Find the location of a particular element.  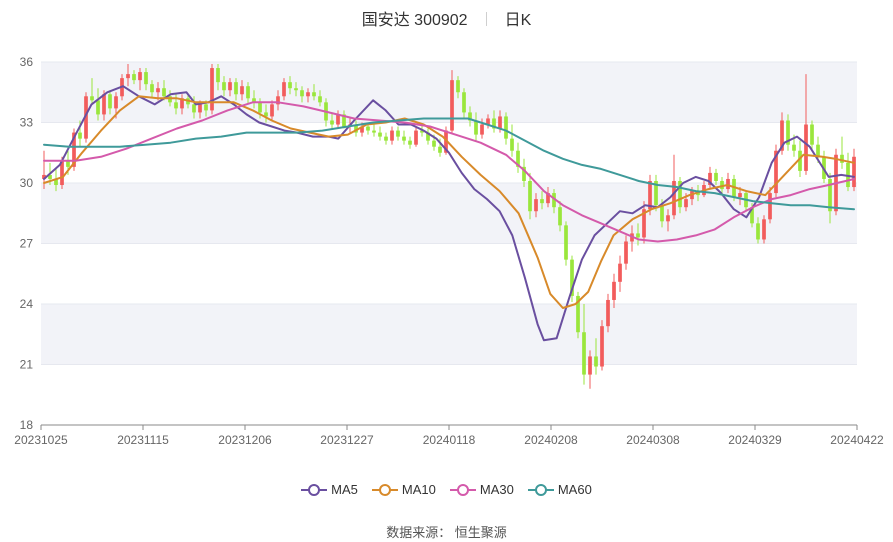

legend-label: MA60 is located at coordinates (574, 489).